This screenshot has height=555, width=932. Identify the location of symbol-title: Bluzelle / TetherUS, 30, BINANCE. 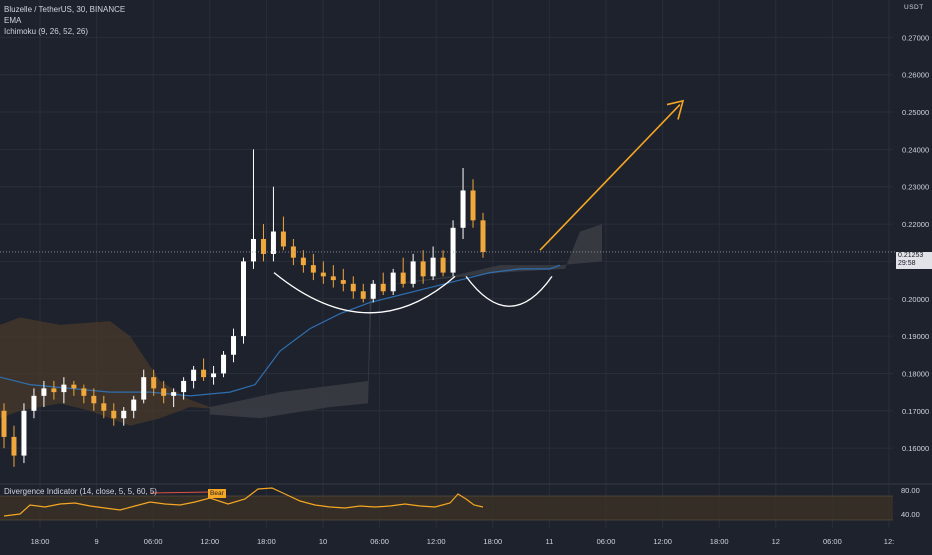
(65, 9).